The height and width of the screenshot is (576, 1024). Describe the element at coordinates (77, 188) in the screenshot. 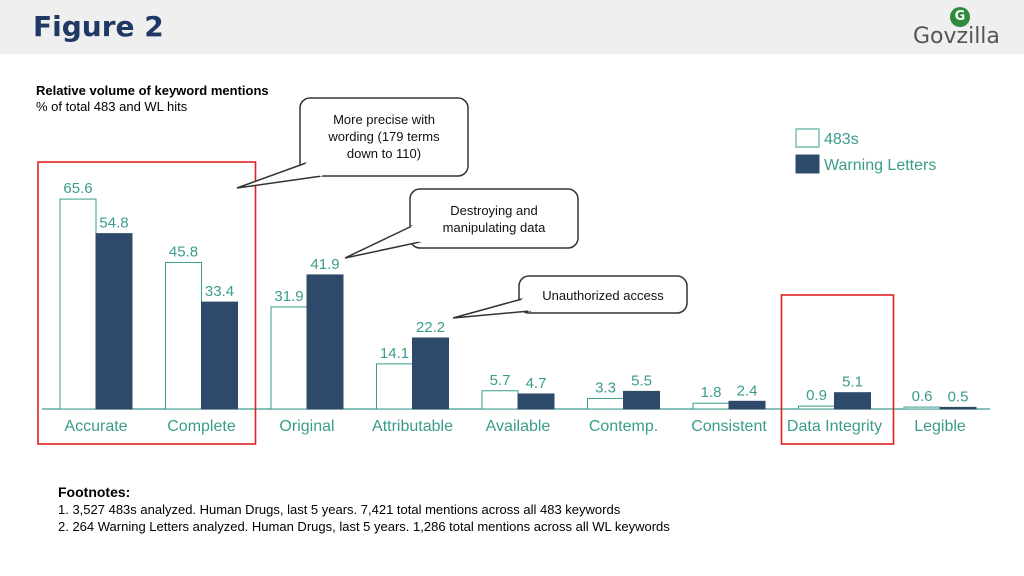

I see `data-label-483s-0: 65.6` at that location.